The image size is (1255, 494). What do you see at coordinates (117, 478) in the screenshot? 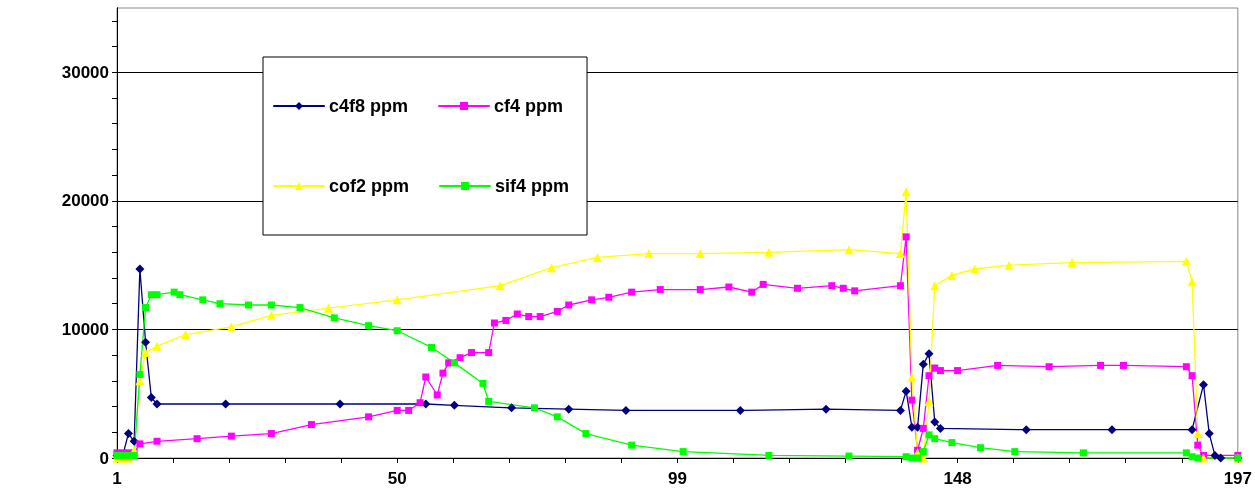
I see `x-tick-label: 1` at bounding box center [117, 478].